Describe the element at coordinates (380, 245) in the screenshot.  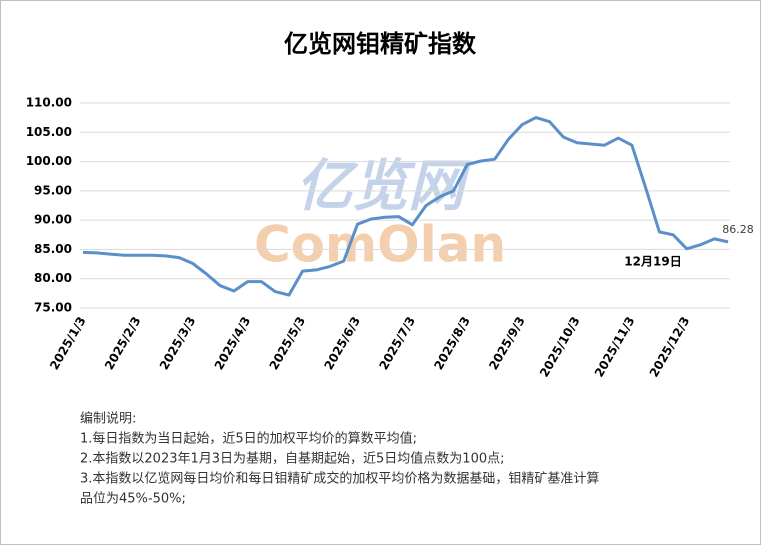
I see `watermark: ComOlan` at that location.